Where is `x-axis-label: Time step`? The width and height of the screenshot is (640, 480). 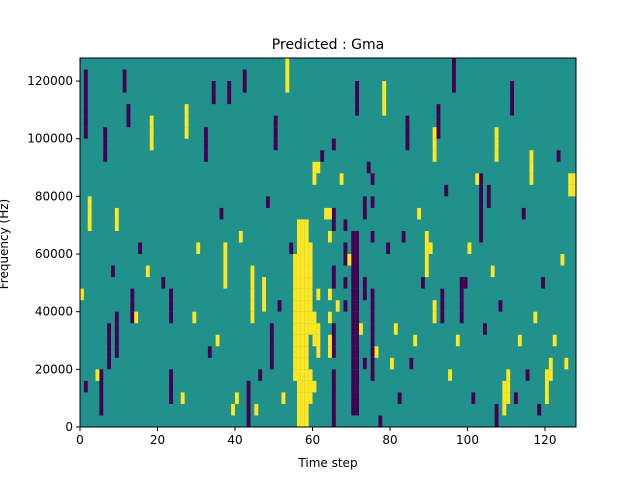 x-axis-label: Time step is located at coordinates (327, 463).